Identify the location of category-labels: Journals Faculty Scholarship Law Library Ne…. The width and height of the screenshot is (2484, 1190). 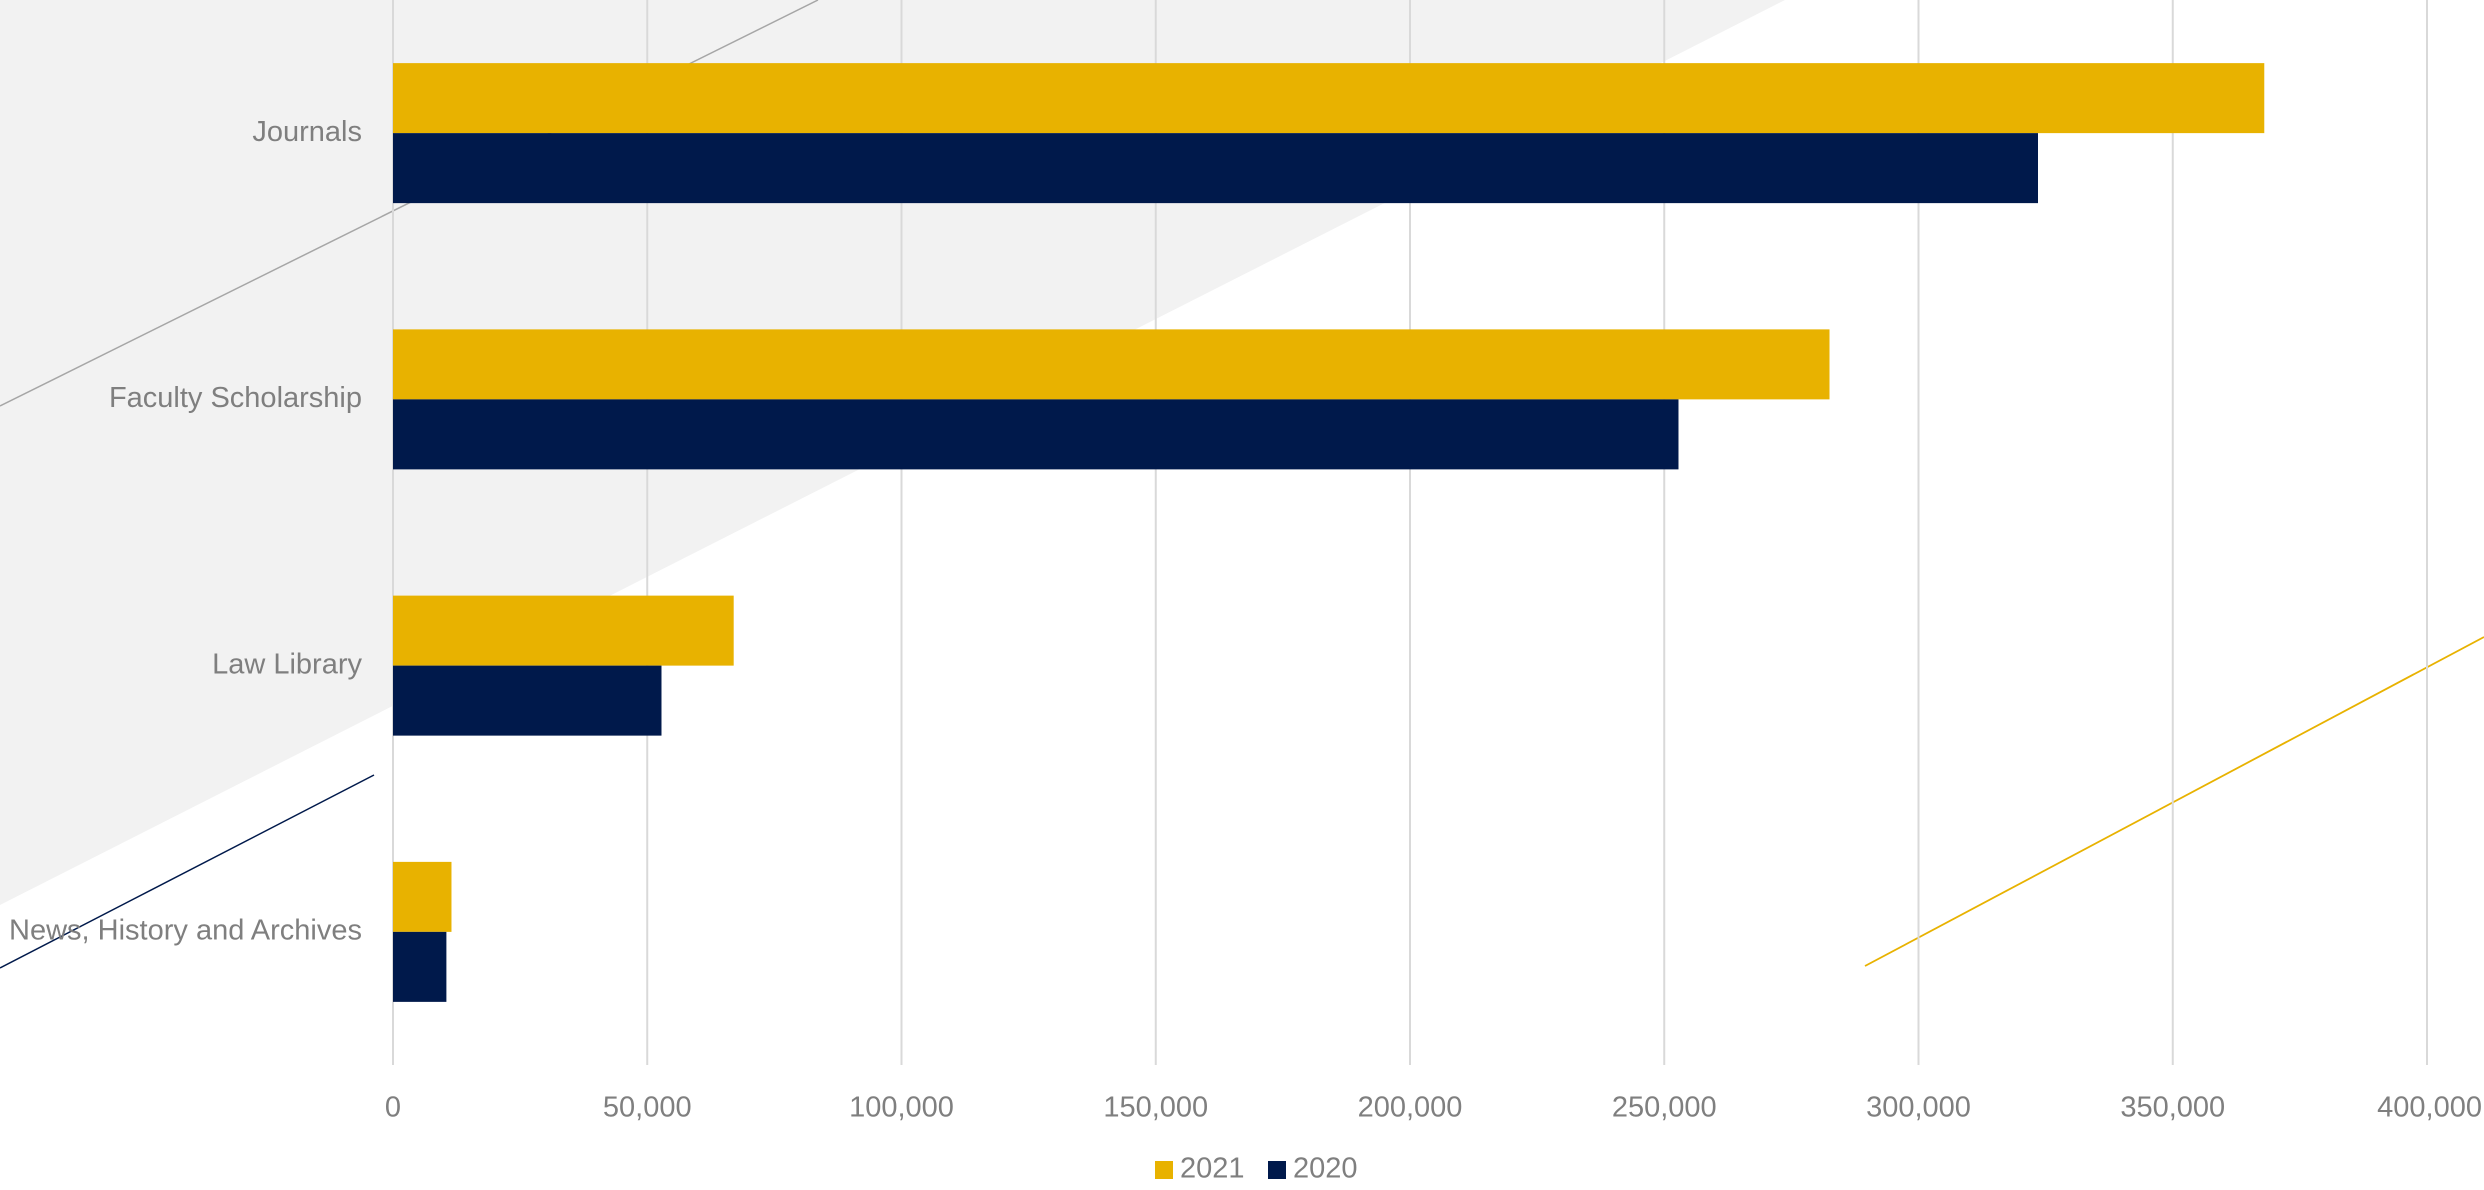
(185, 531).